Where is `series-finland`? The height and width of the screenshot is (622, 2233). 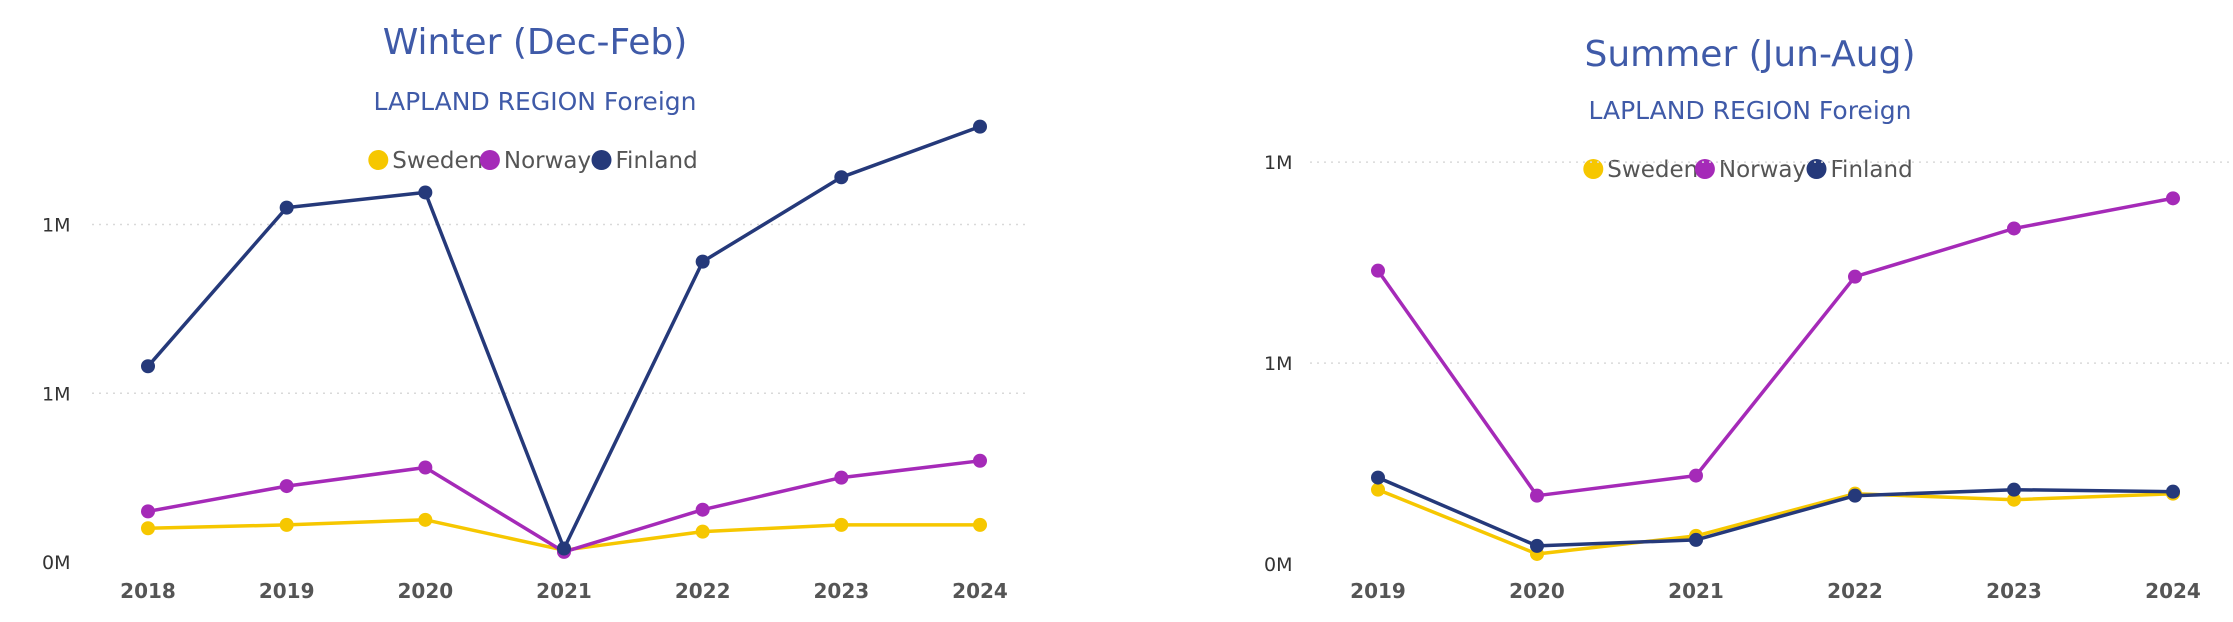 series-finland is located at coordinates (1775, 511).